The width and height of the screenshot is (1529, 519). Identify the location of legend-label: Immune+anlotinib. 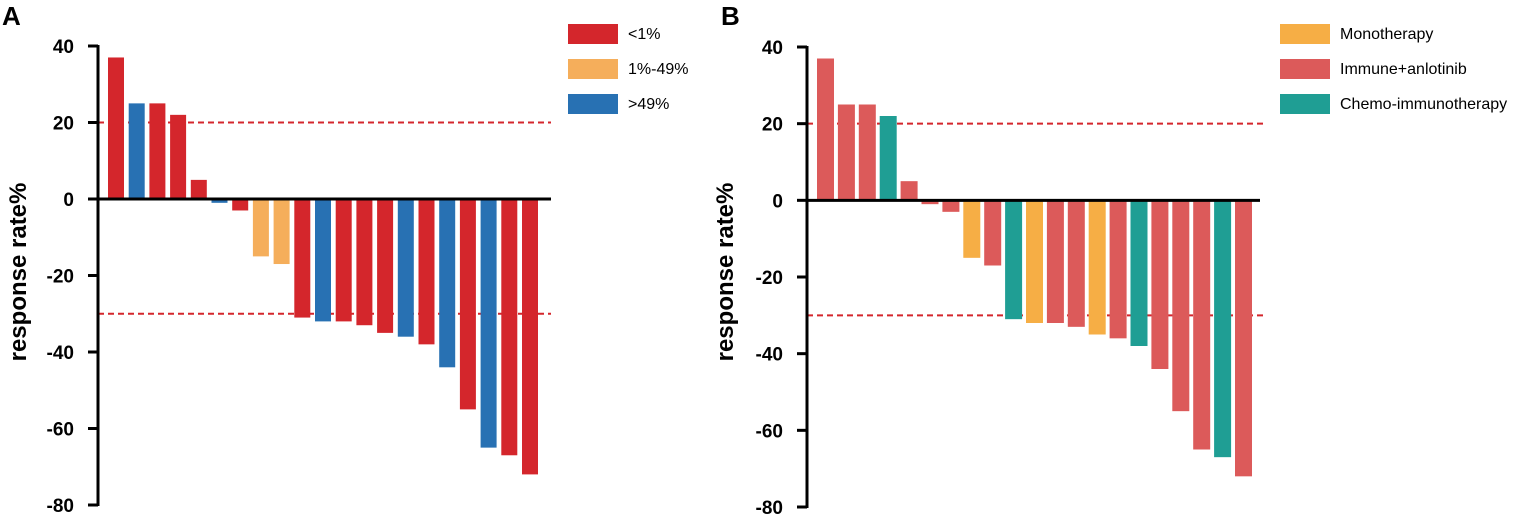
(1403, 69).